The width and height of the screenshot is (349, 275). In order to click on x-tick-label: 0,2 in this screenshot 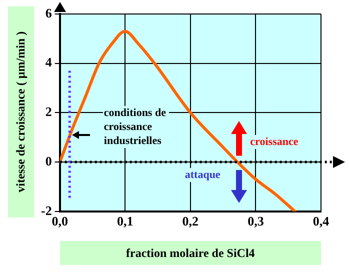, I will do `click(190, 221)`.